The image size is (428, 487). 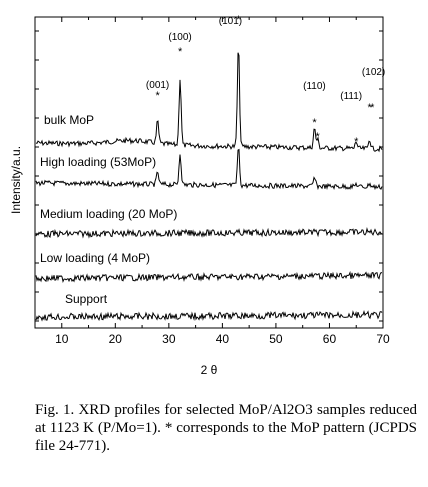 I want to click on peak-label: (110), so click(x=314, y=86).